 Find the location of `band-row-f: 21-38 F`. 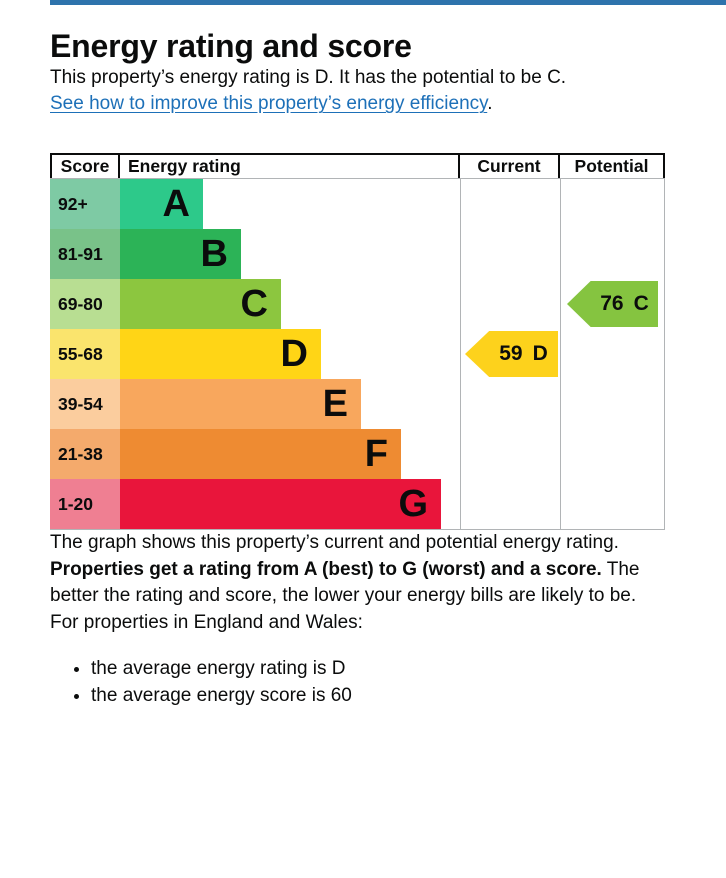

band-row-f: 21-38 F is located at coordinates (255, 454).